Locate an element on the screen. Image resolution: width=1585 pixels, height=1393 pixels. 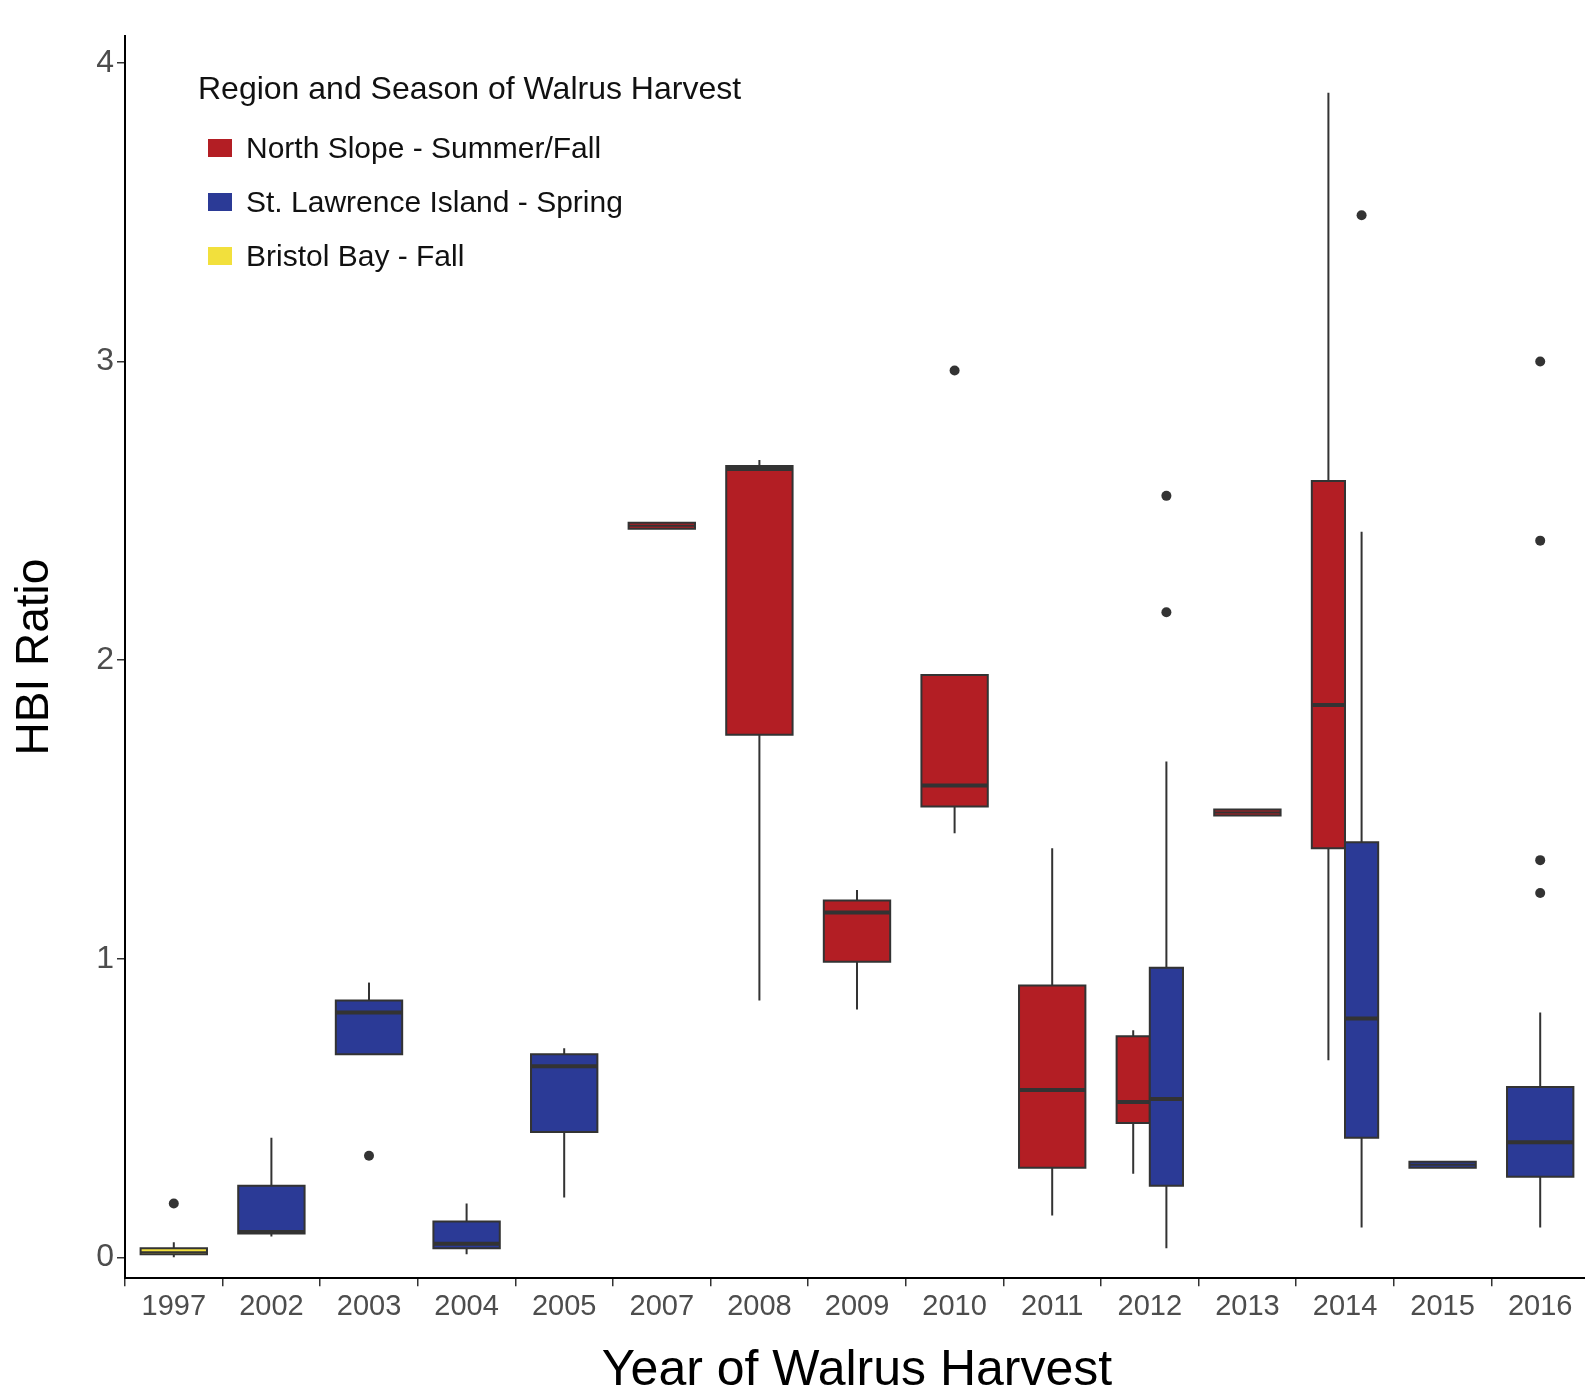
legend-label: St. Lawrence Island - Spring is located at coordinates (434, 202).